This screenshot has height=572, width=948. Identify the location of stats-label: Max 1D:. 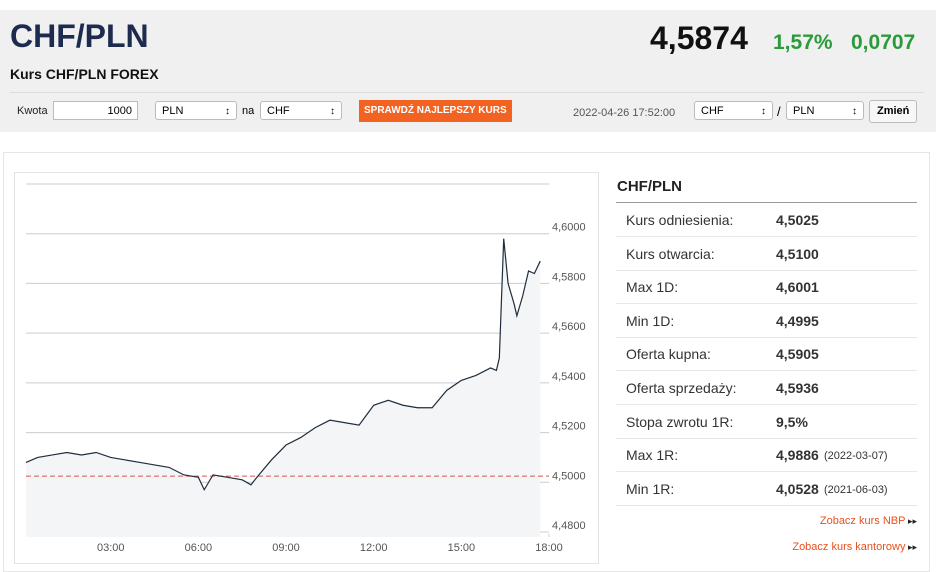
(652, 287).